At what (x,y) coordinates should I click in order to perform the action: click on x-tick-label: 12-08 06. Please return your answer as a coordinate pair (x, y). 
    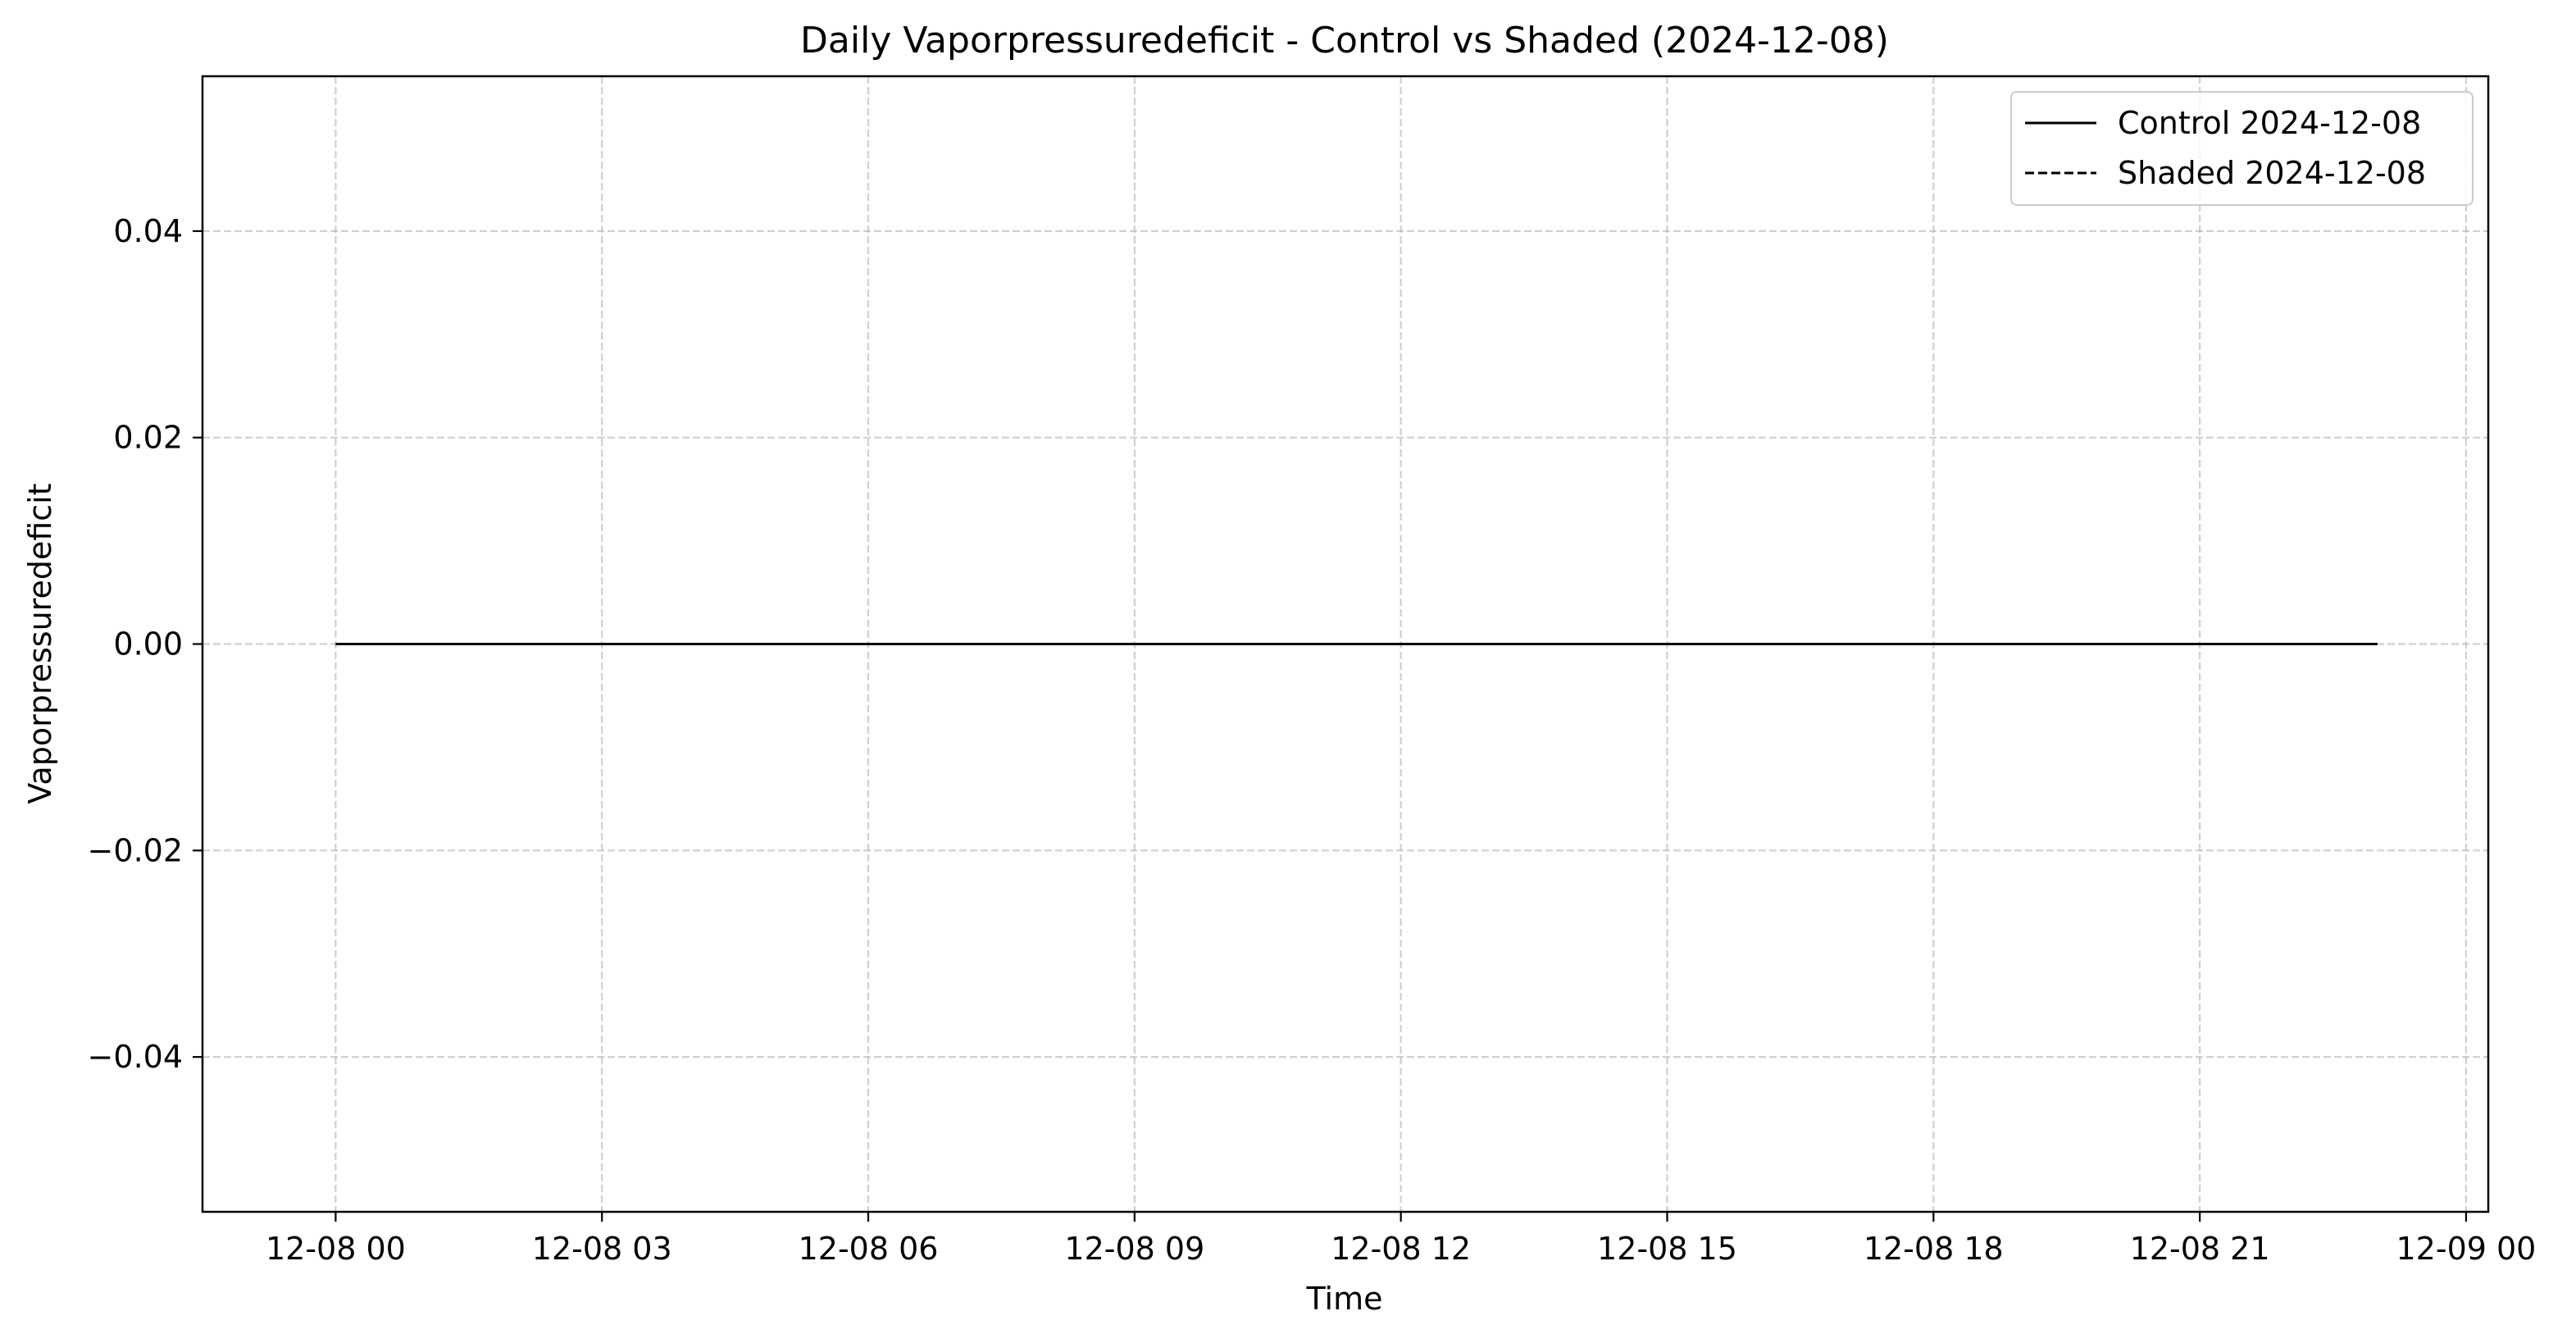
    Looking at the image, I should click on (869, 1249).